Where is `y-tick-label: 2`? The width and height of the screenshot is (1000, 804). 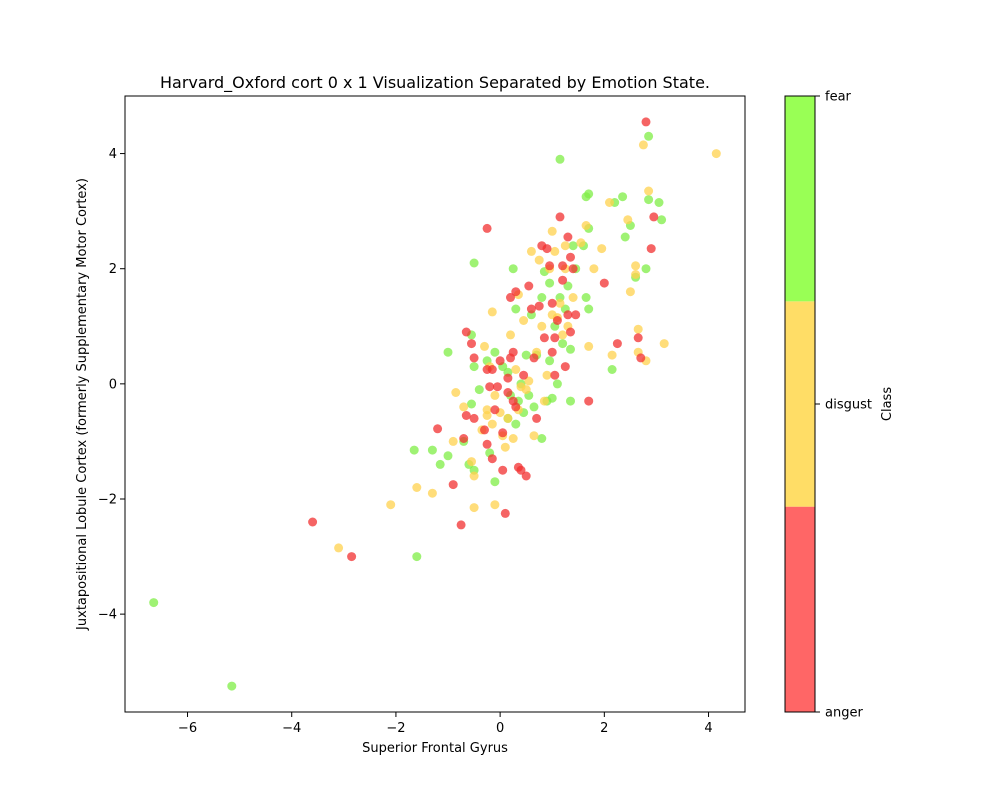
y-tick-label: 2 is located at coordinates (113, 269).